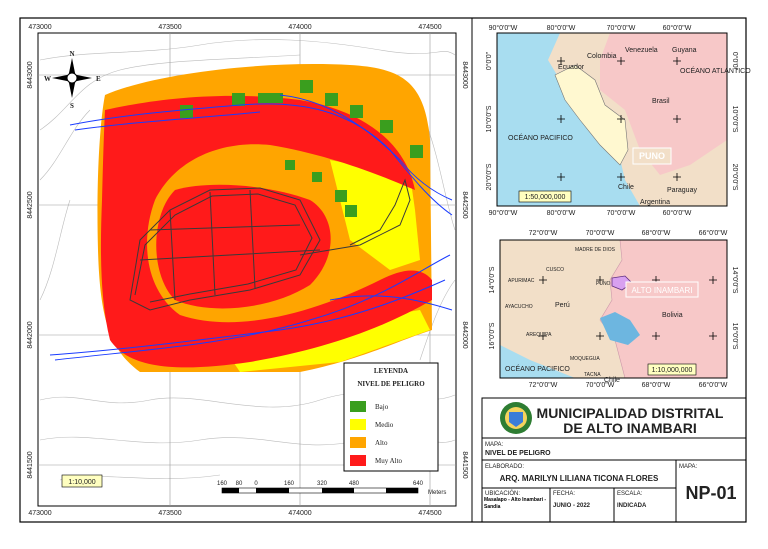 The width and height of the screenshot is (768, 549). What do you see at coordinates (655, 202) in the screenshot?
I see `place: Argentina` at bounding box center [655, 202].